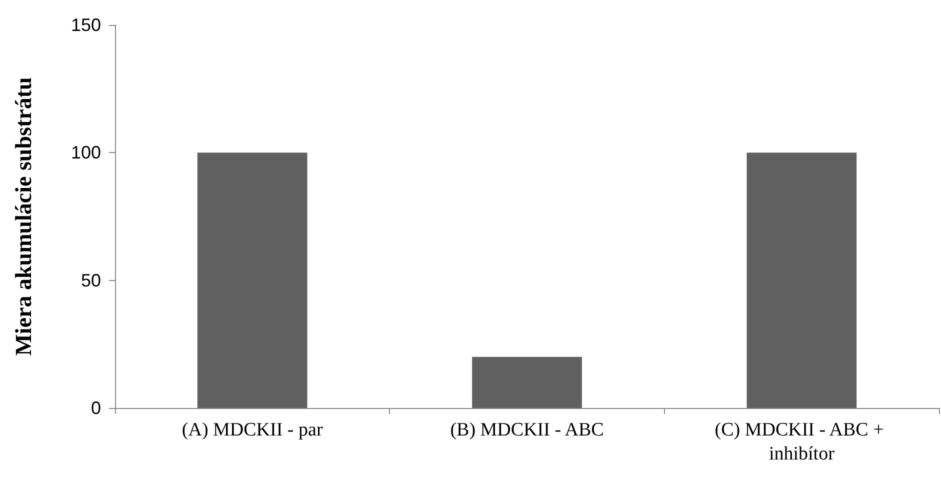  Describe the element at coordinates (527, 430) in the screenshot. I see `x-tick-label: (B) MDCKII - ABC` at that location.